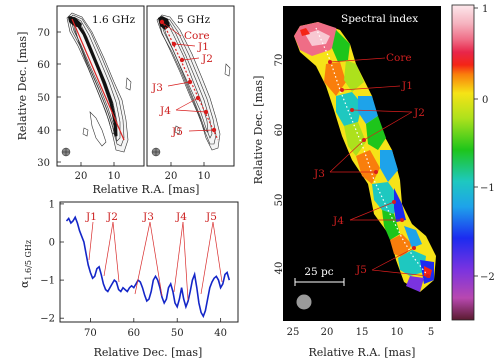 This screenshot has width=502, height=363. Describe the element at coordinates (91, 217) in the screenshot. I see `profile-label-j1: J1` at that location.